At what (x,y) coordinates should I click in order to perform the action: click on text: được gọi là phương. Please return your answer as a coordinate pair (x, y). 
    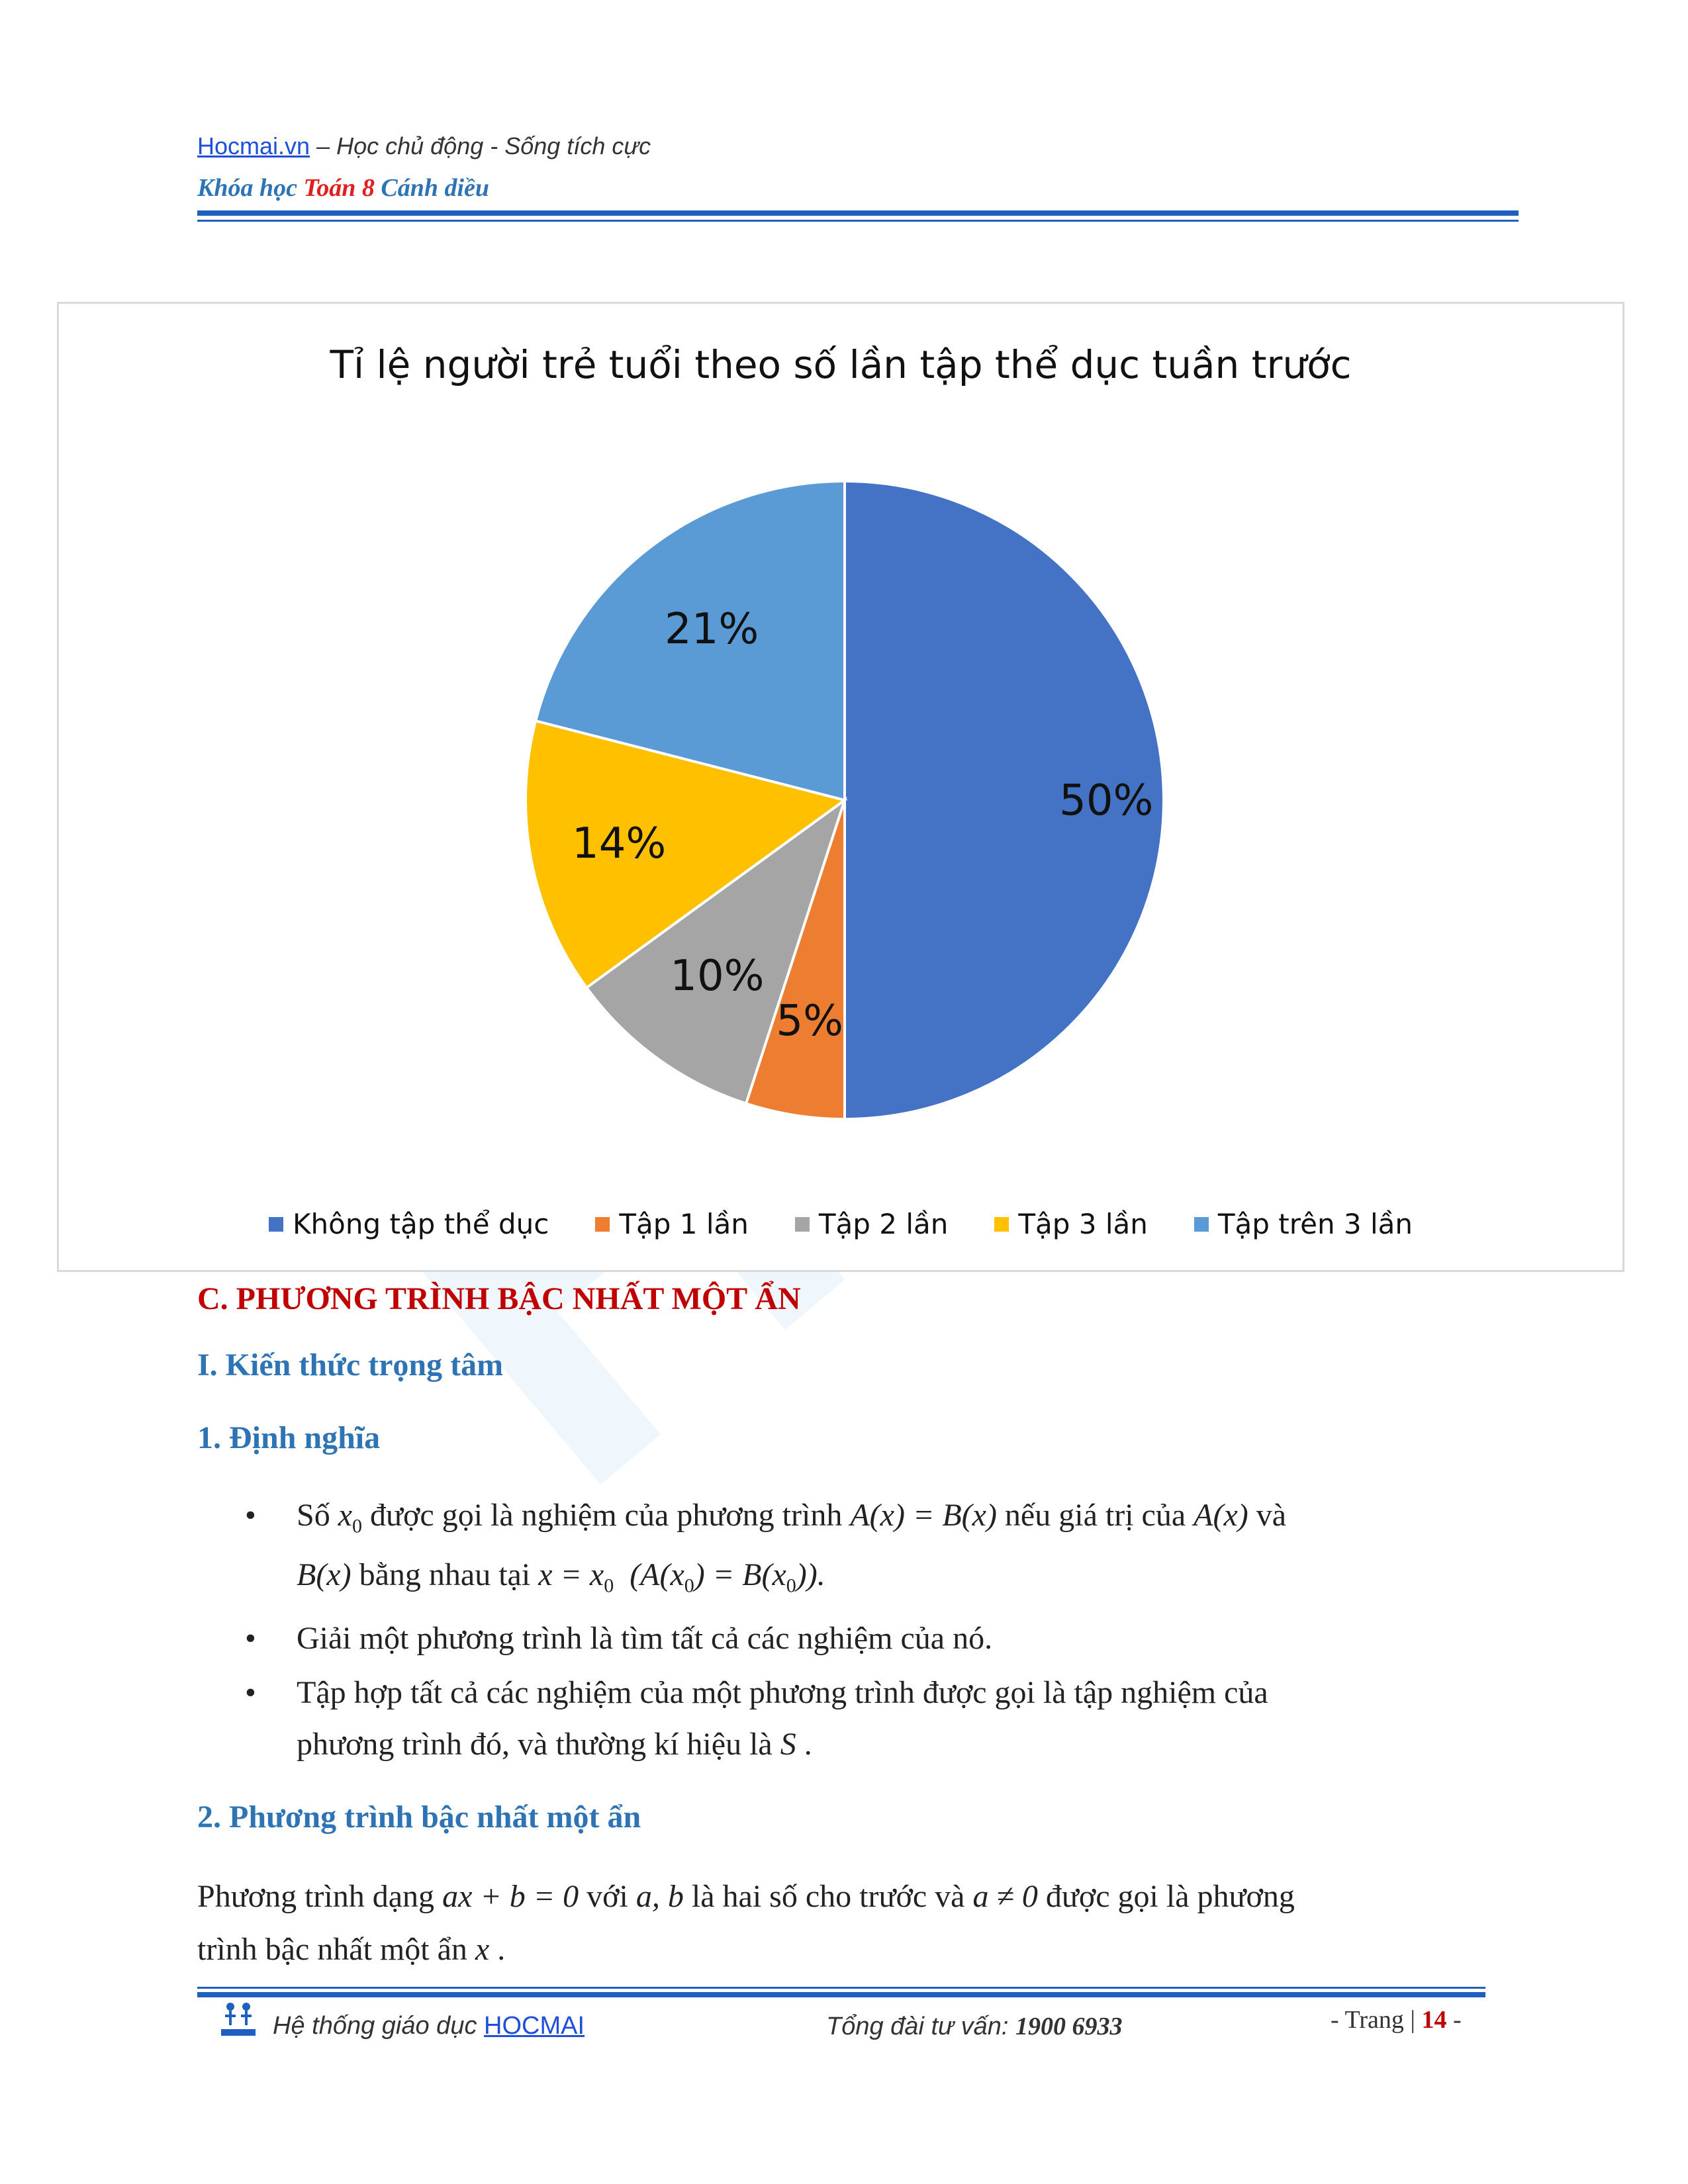
    Looking at the image, I should click on (1166, 1897).